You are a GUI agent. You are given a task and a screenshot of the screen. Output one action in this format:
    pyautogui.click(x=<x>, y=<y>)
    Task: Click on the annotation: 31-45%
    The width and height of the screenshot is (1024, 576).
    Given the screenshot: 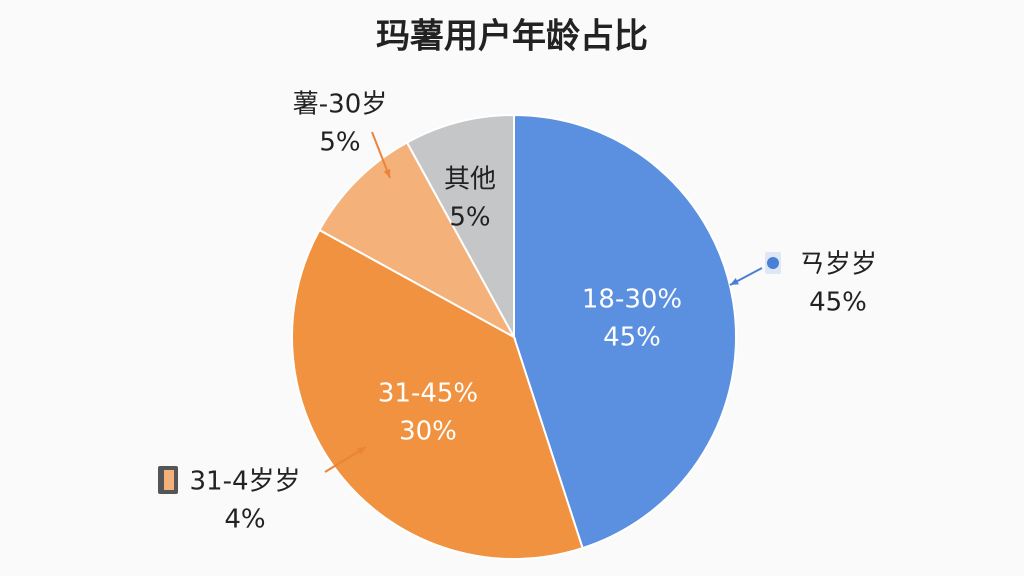 What is the action you would take?
    pyautogui.click(x=428, y=394)
    